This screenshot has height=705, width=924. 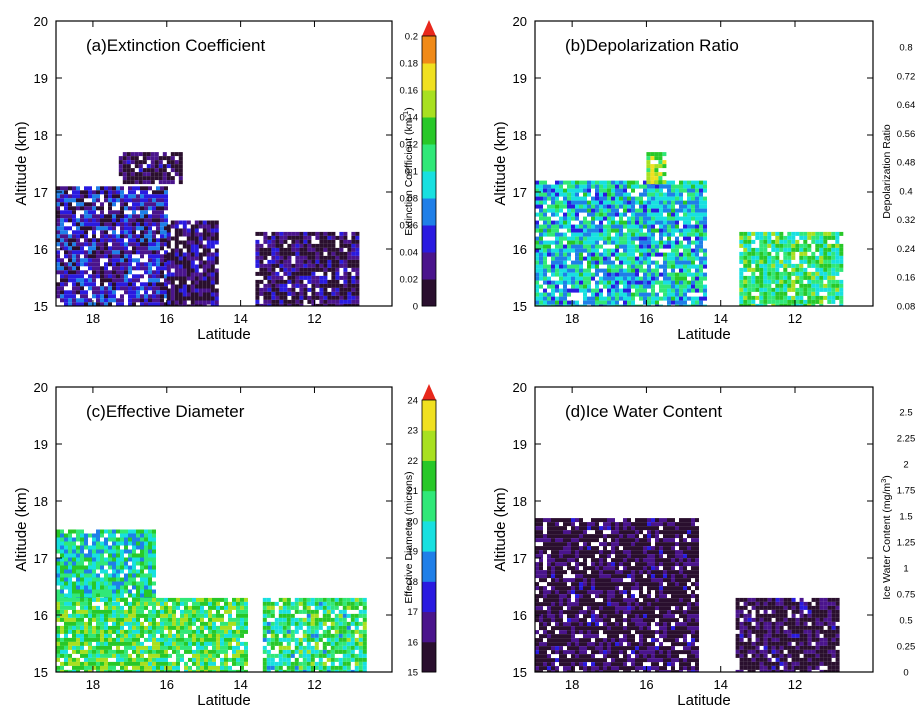 I want to click on colorbar-arrow, so click(x=429, y=392).